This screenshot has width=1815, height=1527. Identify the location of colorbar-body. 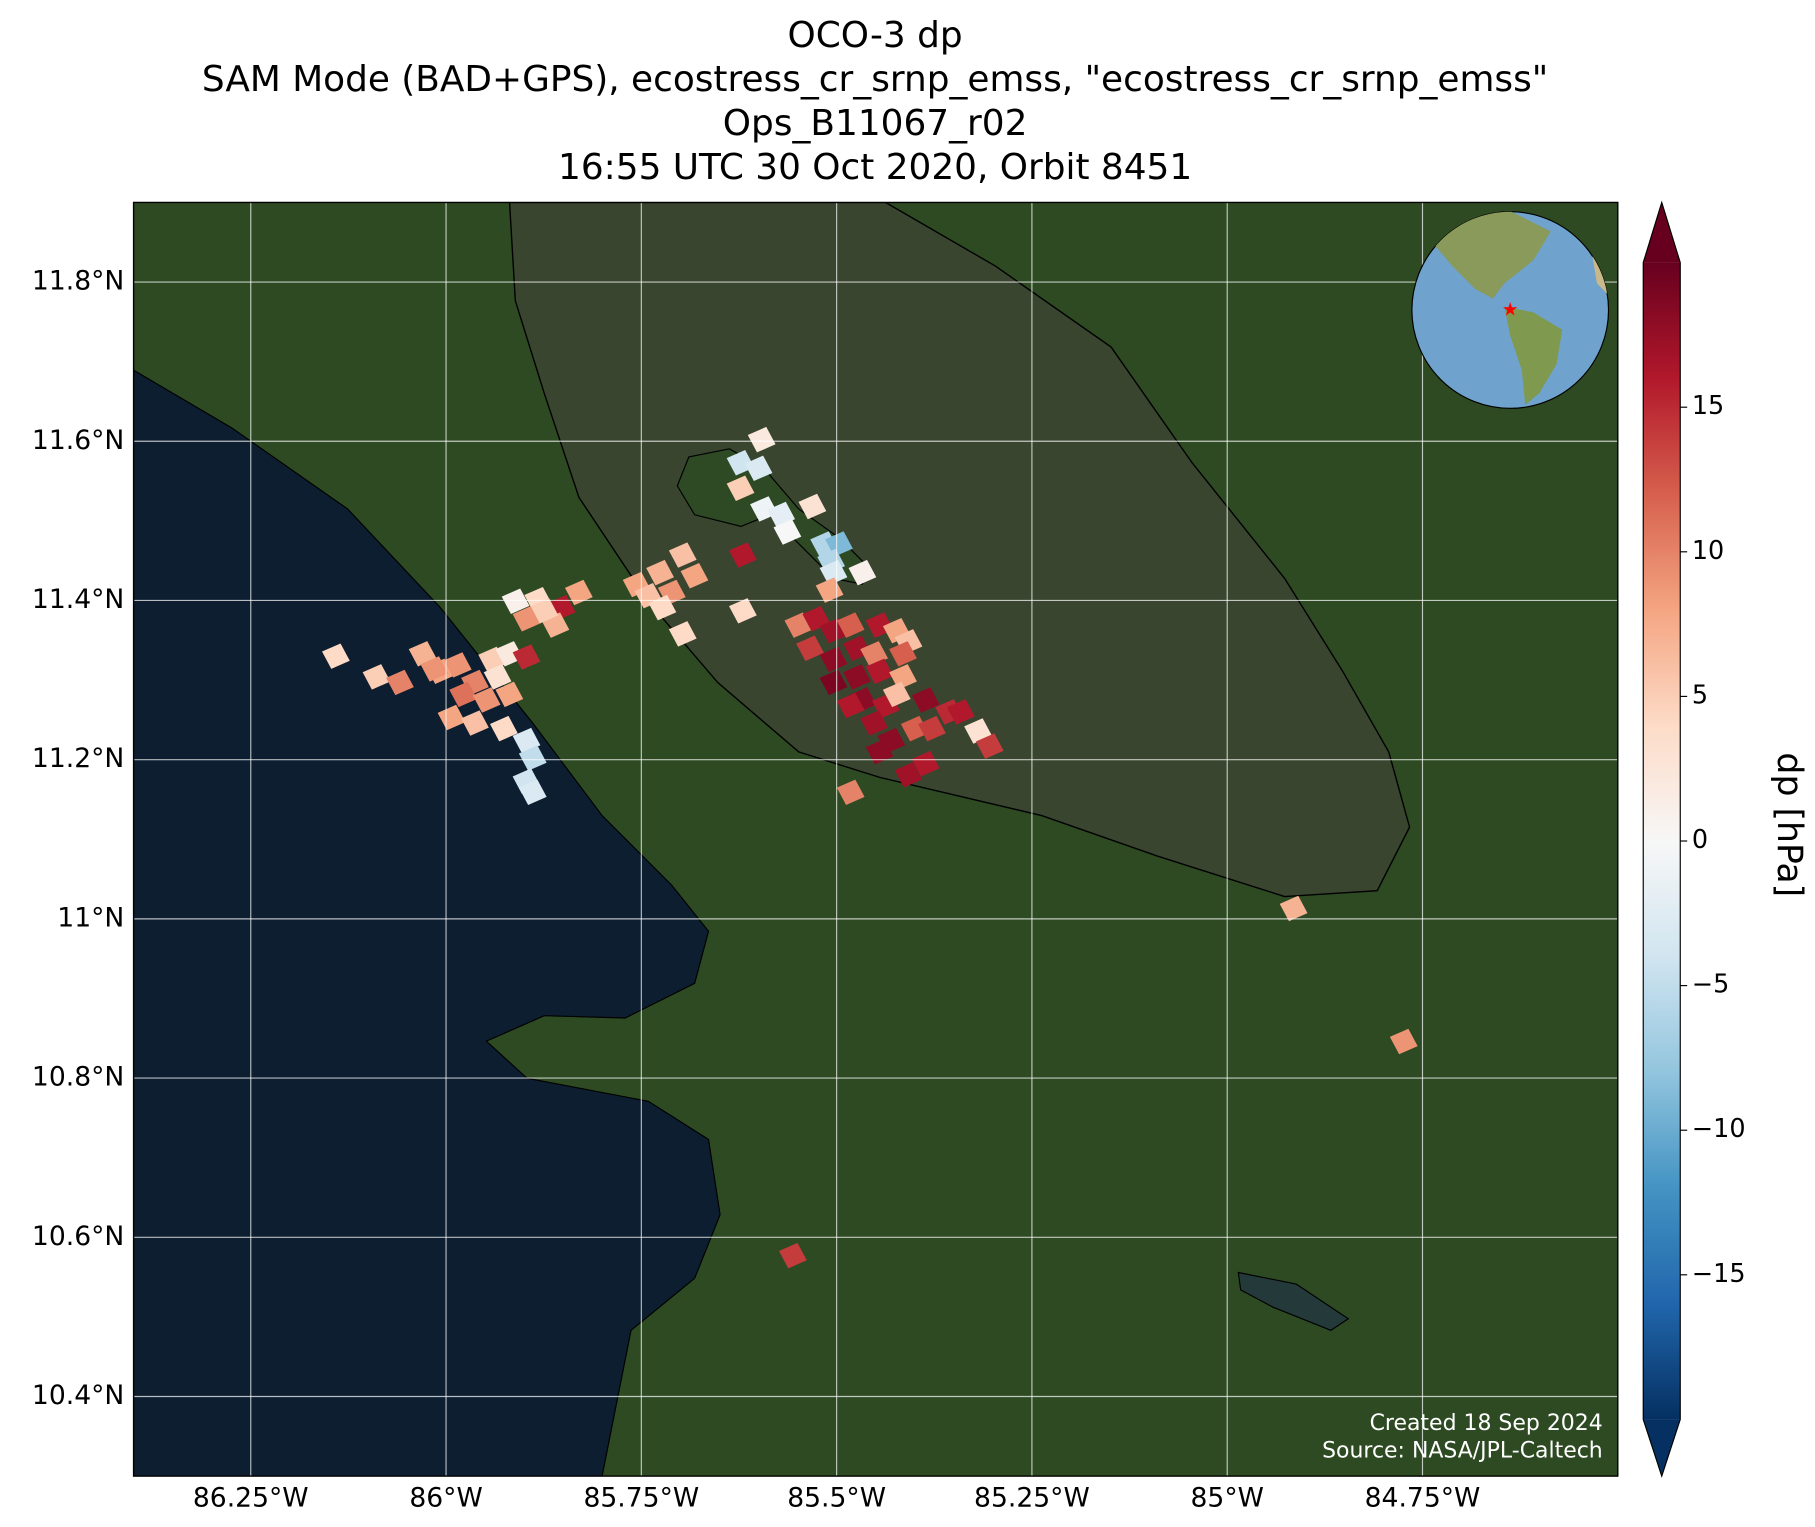
(1662, 841).